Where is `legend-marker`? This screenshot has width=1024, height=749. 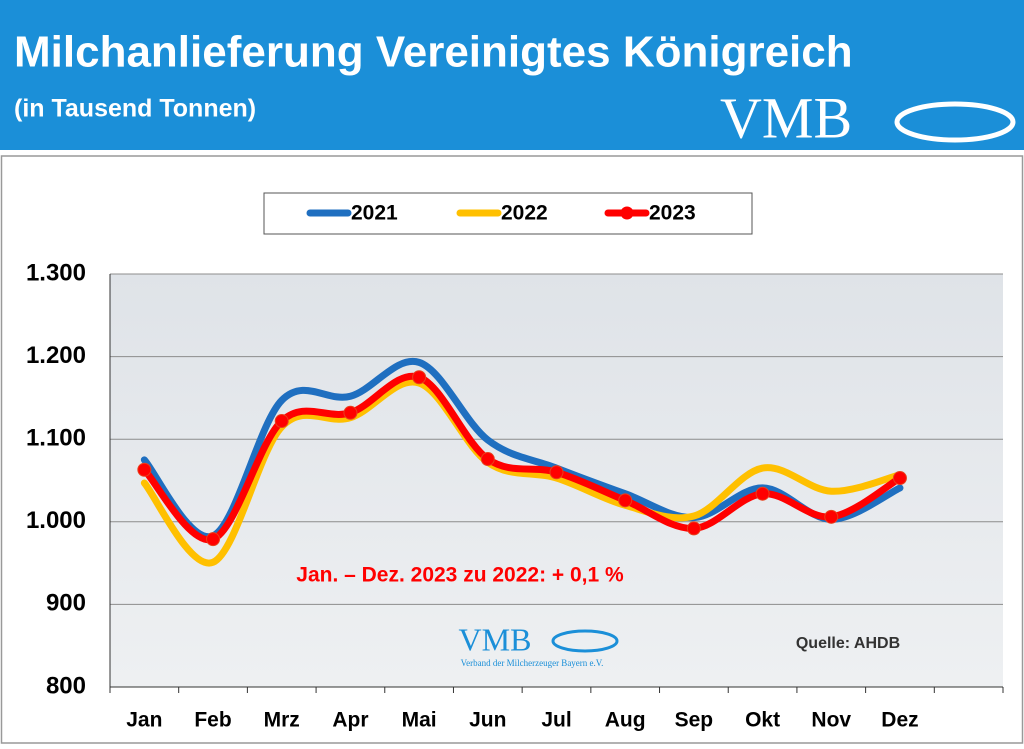 legend-marker is located at coordinates (627, 213).